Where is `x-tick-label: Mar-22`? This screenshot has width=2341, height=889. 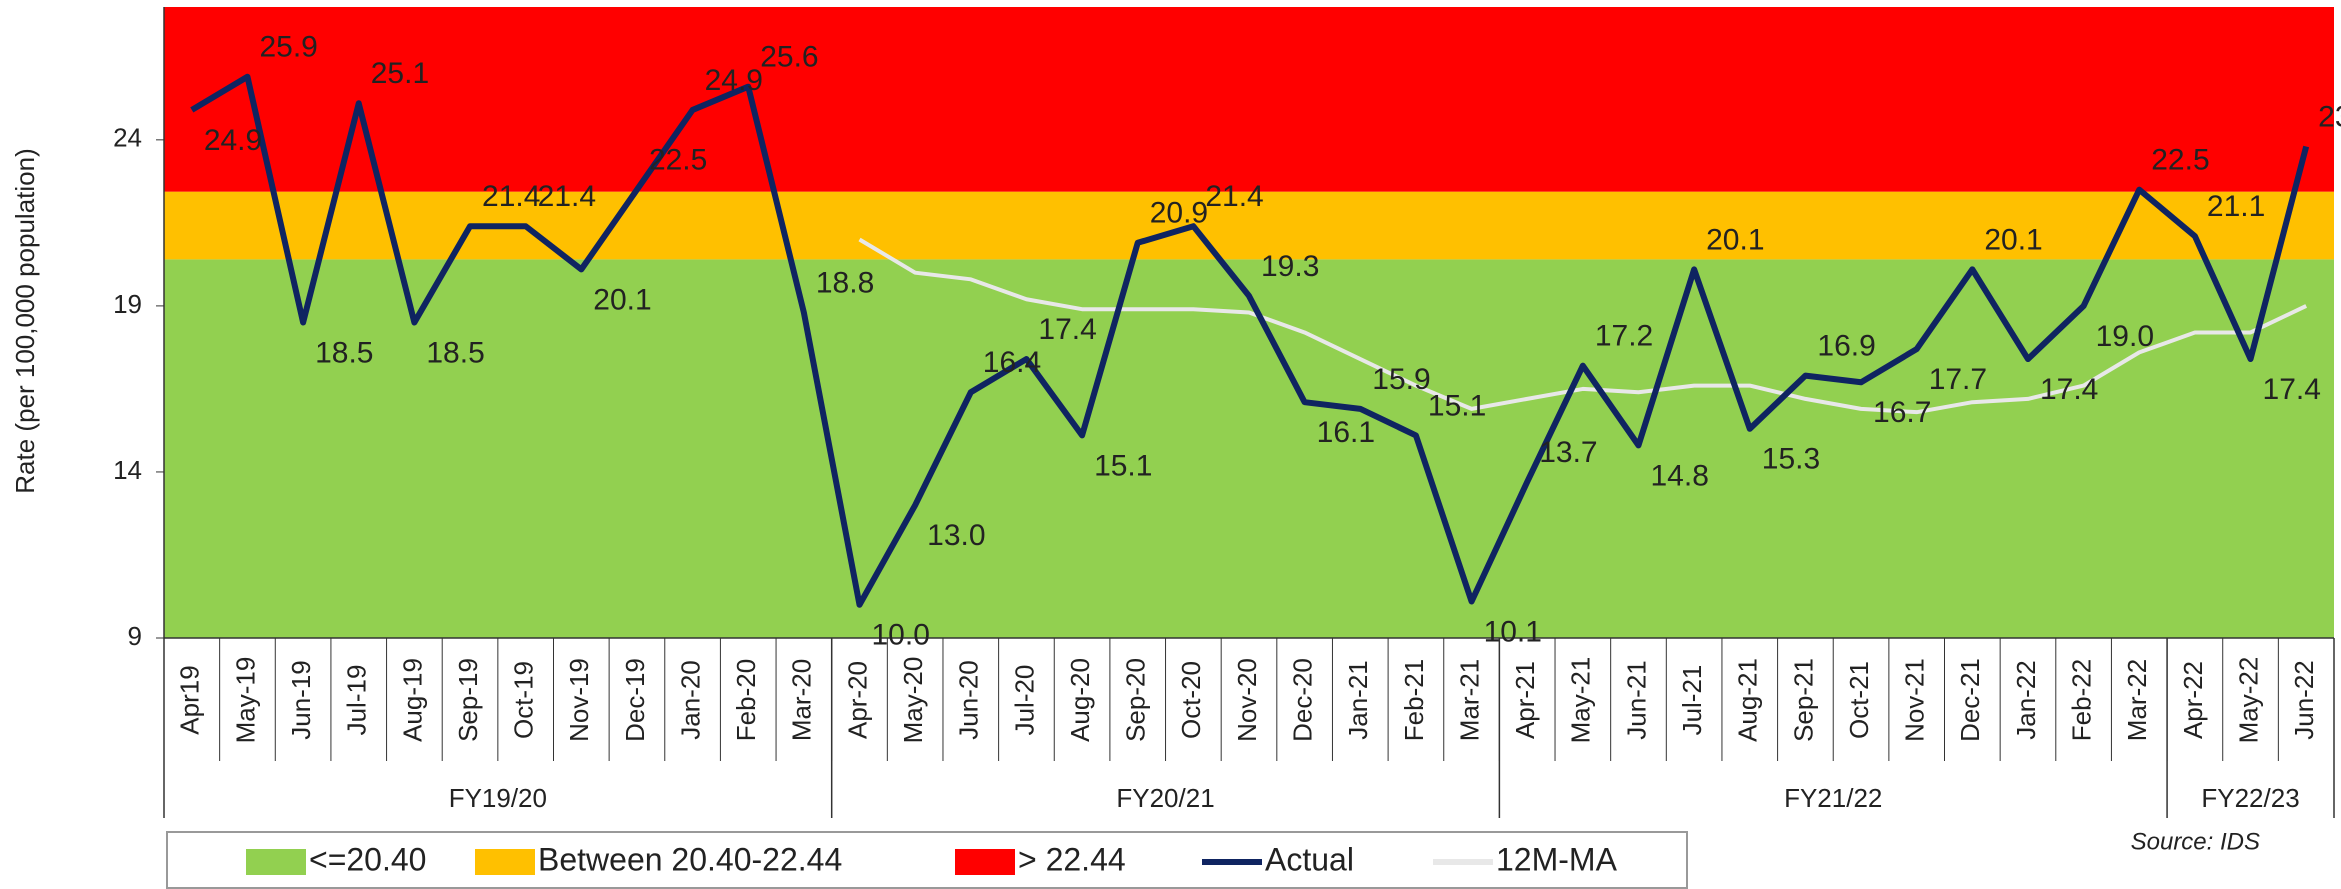 x-tick-label: Mar-22 is located at coordinates (2137, 700).